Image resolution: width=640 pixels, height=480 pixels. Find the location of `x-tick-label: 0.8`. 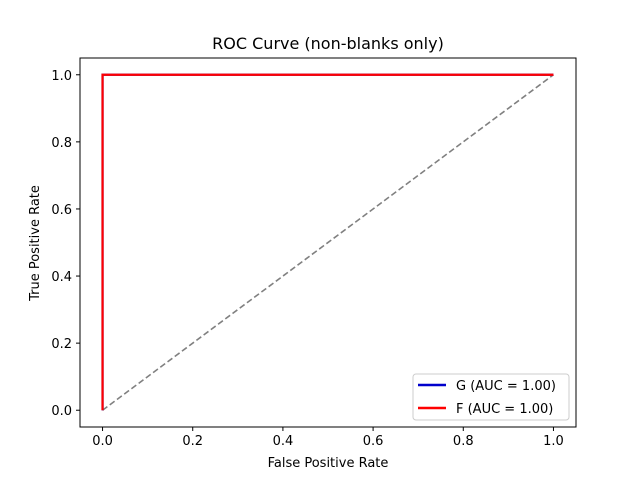

x-tick-label: 0.8 is located at coordinates (463, 441).